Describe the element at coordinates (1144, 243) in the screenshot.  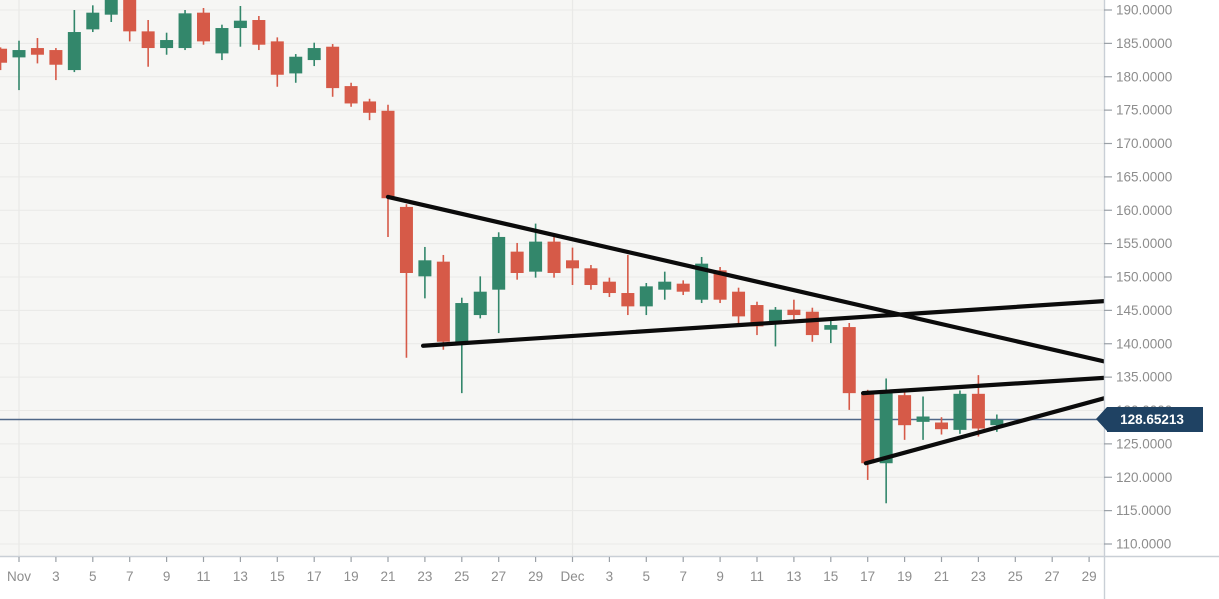
I see `y-axis-label: 155.0000` at that location.